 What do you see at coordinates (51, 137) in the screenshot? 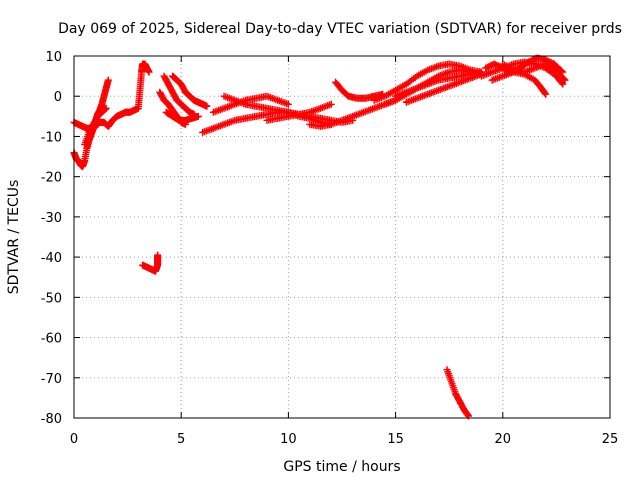
I see `y-tick-label: -10` at bounding box center [51, 137].